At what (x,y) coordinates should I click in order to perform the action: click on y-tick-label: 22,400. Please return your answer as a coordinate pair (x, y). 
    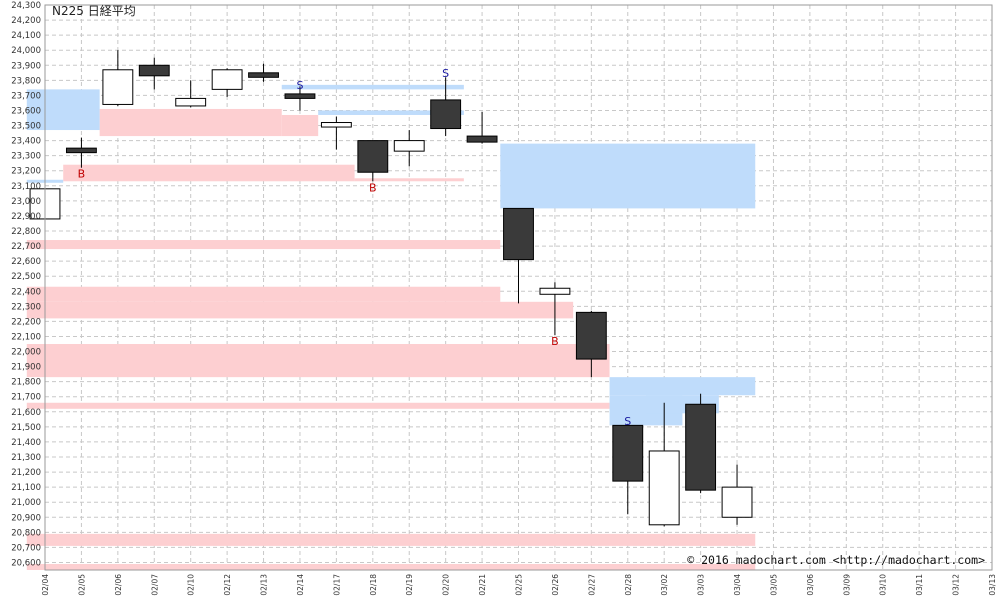
    Looking at the image, I should click on (26, 292).